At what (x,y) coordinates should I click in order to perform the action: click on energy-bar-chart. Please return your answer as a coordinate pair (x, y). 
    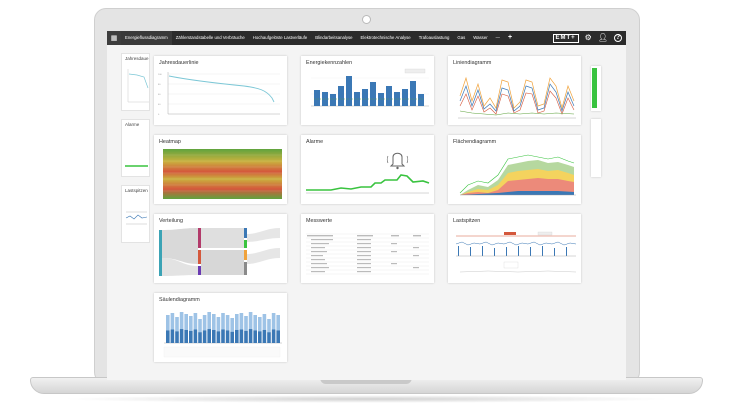
    Looking at the image, I should click on (370, 87).